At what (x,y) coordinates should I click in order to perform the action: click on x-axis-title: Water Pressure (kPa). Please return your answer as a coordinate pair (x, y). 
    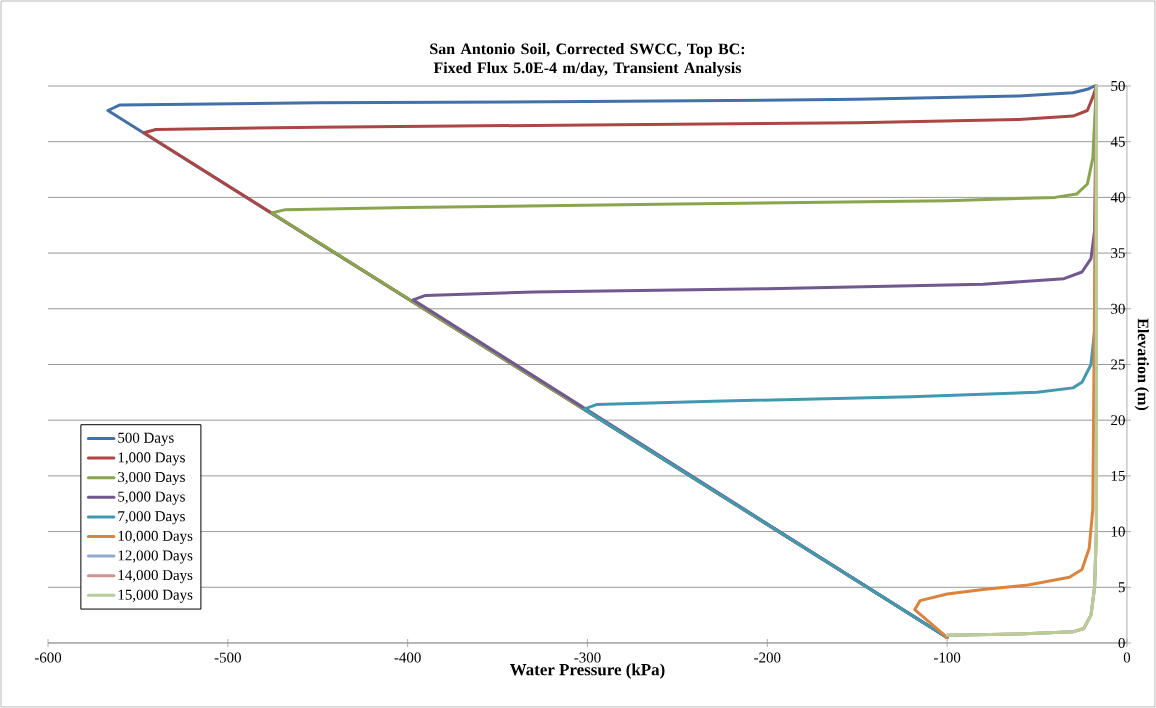
    Looking at the image, I should click on (587, 671).